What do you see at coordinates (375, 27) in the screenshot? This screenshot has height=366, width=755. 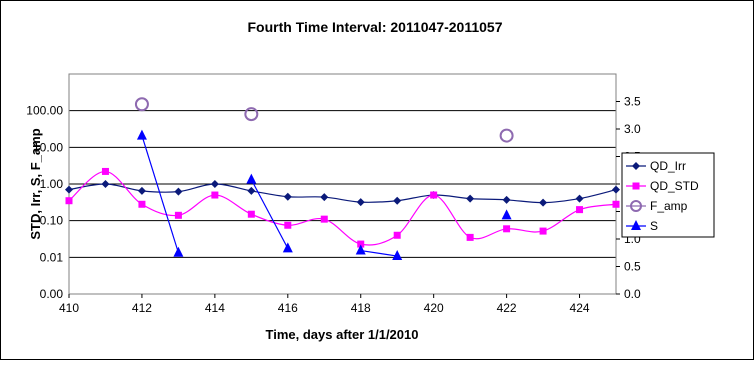 I see `chart-title: Fourth Time Interval: 2011047-2011057` at bounding box center [375, 27].